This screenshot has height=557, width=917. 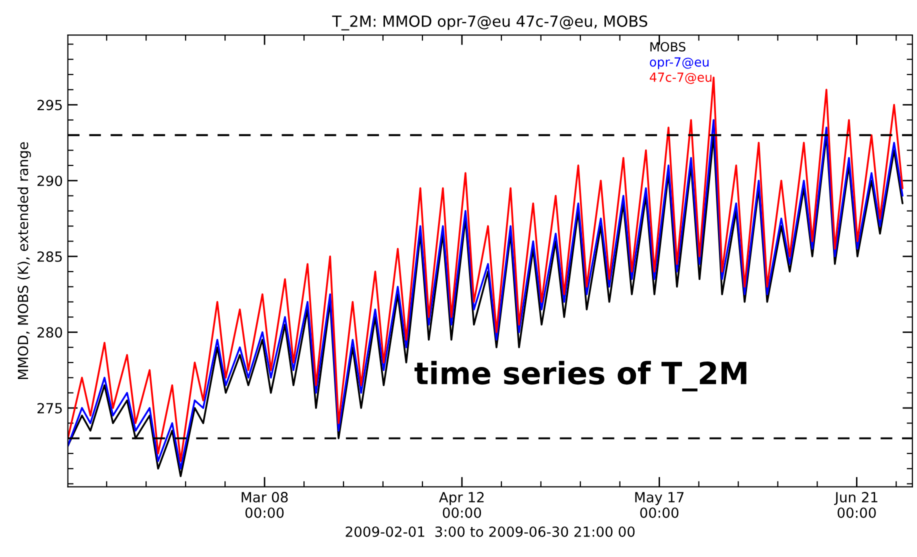 I want to click on y-tick-label: 280, so click(x=50, y=332).